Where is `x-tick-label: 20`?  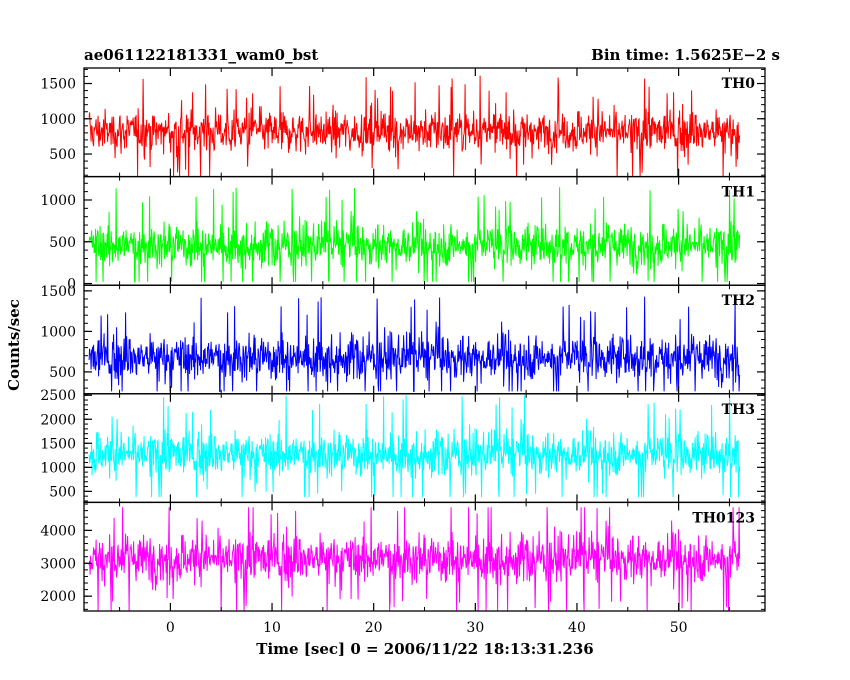
x-tick-label: 20 is located at coordinates (374, 628).